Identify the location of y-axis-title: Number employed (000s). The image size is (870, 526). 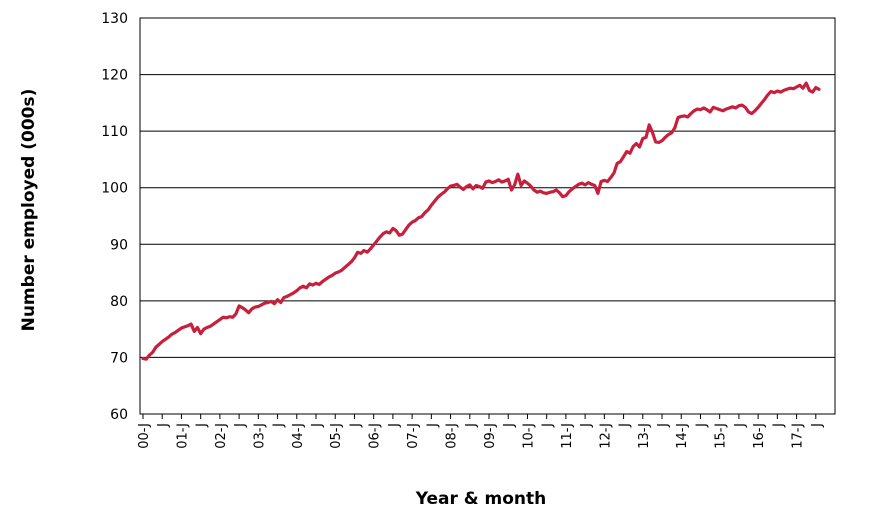
(29, 210).